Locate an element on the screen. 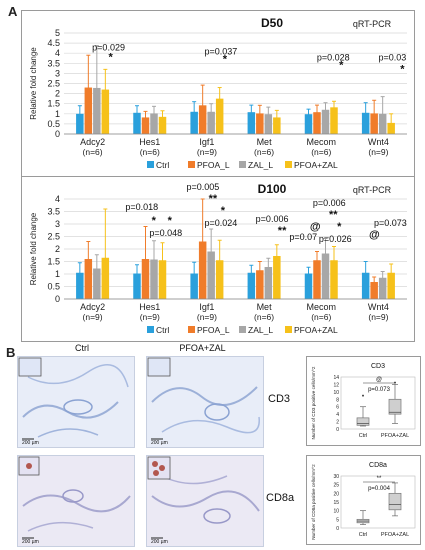 This screenshot has height=550, width=425. y-tick-label: 1.5 is located at coordinates (53, 104).